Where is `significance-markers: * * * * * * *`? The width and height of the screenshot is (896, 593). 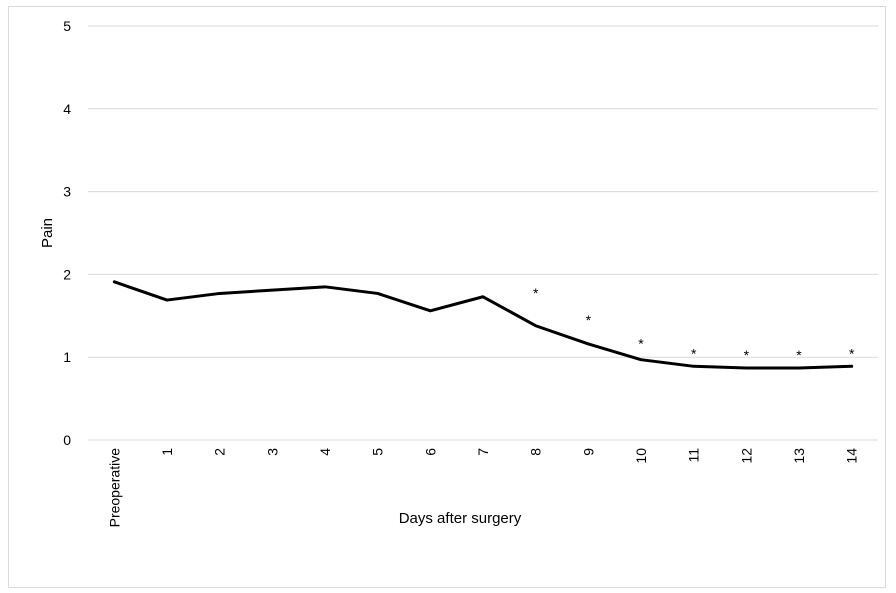
significance-markers: * * * * * * * is located at coordinates (694, 324).